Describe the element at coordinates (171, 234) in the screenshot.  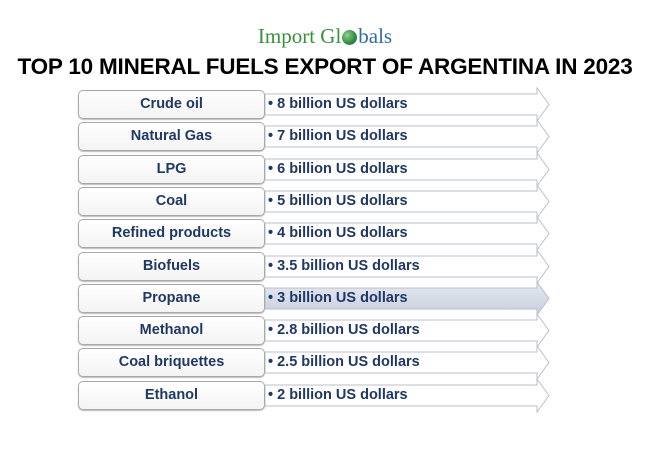
I see `item-label: Refined products` at that location.